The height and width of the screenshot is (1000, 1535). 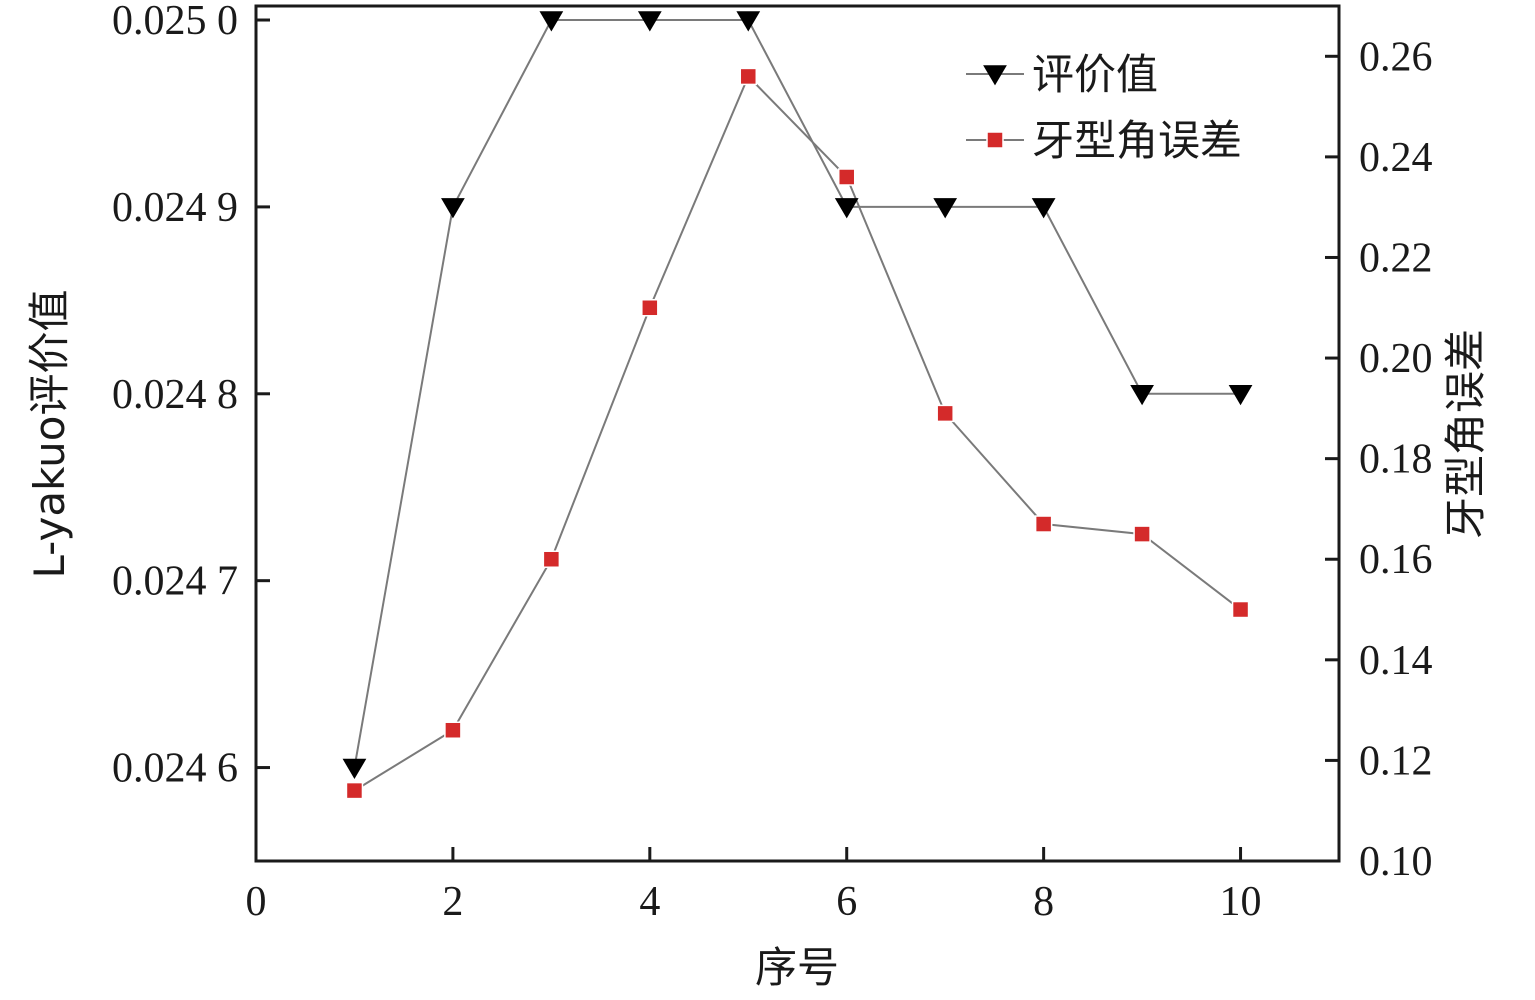 I want to click on x-axis-title: 序号, so click(x=797, y=967).